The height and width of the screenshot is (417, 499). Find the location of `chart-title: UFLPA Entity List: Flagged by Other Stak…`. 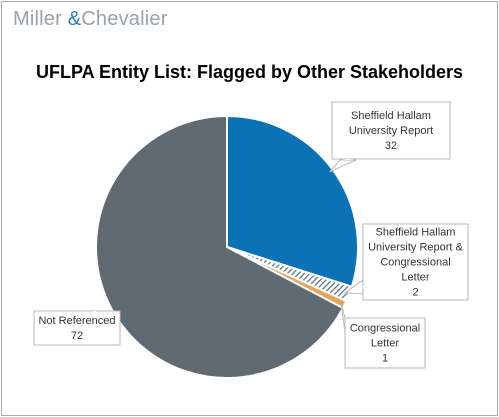

chart-title: UFLPA Entity List: Flagged by Other Stak… is located at coordinates (249, 72).